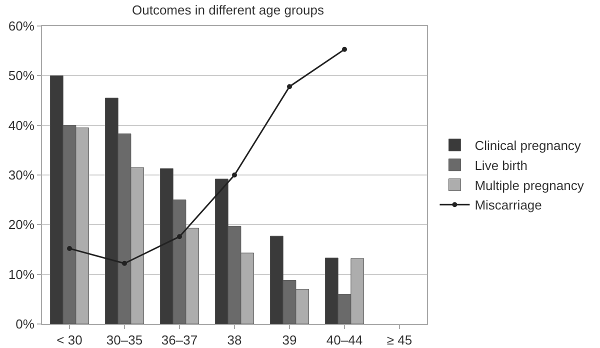 Image resolution: width=600 pixels, height=348 pixels. What do you see at coordinates (21, 26) in the screenshot?
I see `y-tick-label: 60%` at bounding box center [21, 26].